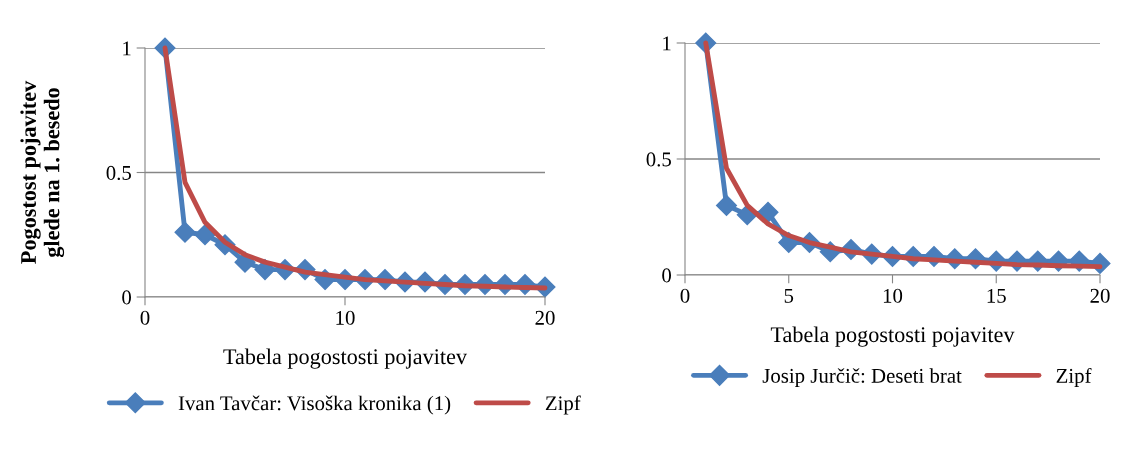 Image resolution: width=1131 pixels, height=452 pixels. What do you see at coordinates (862, 378) in the screenshot?
I see `legend-label: Josip Jurčič: Deseti brat` at bounding box center [862, 378].